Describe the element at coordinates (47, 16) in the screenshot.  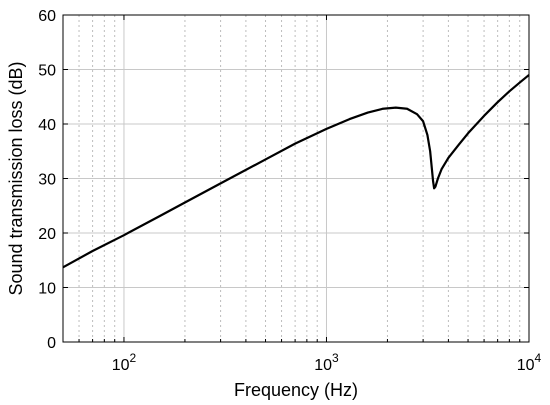
I see `y-tick-label: 60` at that location.